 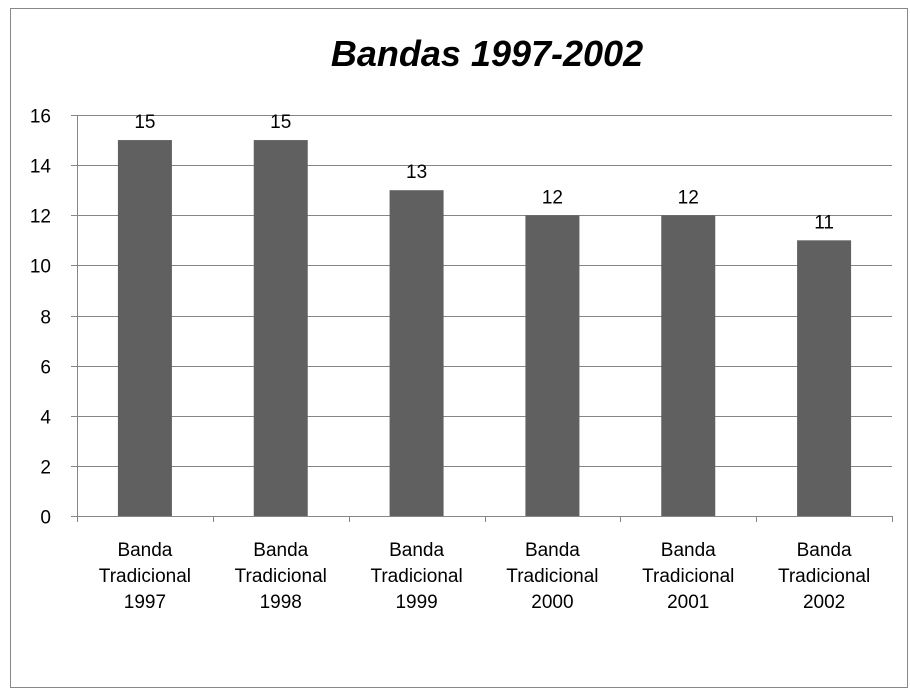 I want to click on x-category-label: Banda Tradicional 2002, so click(x=824, y=576).